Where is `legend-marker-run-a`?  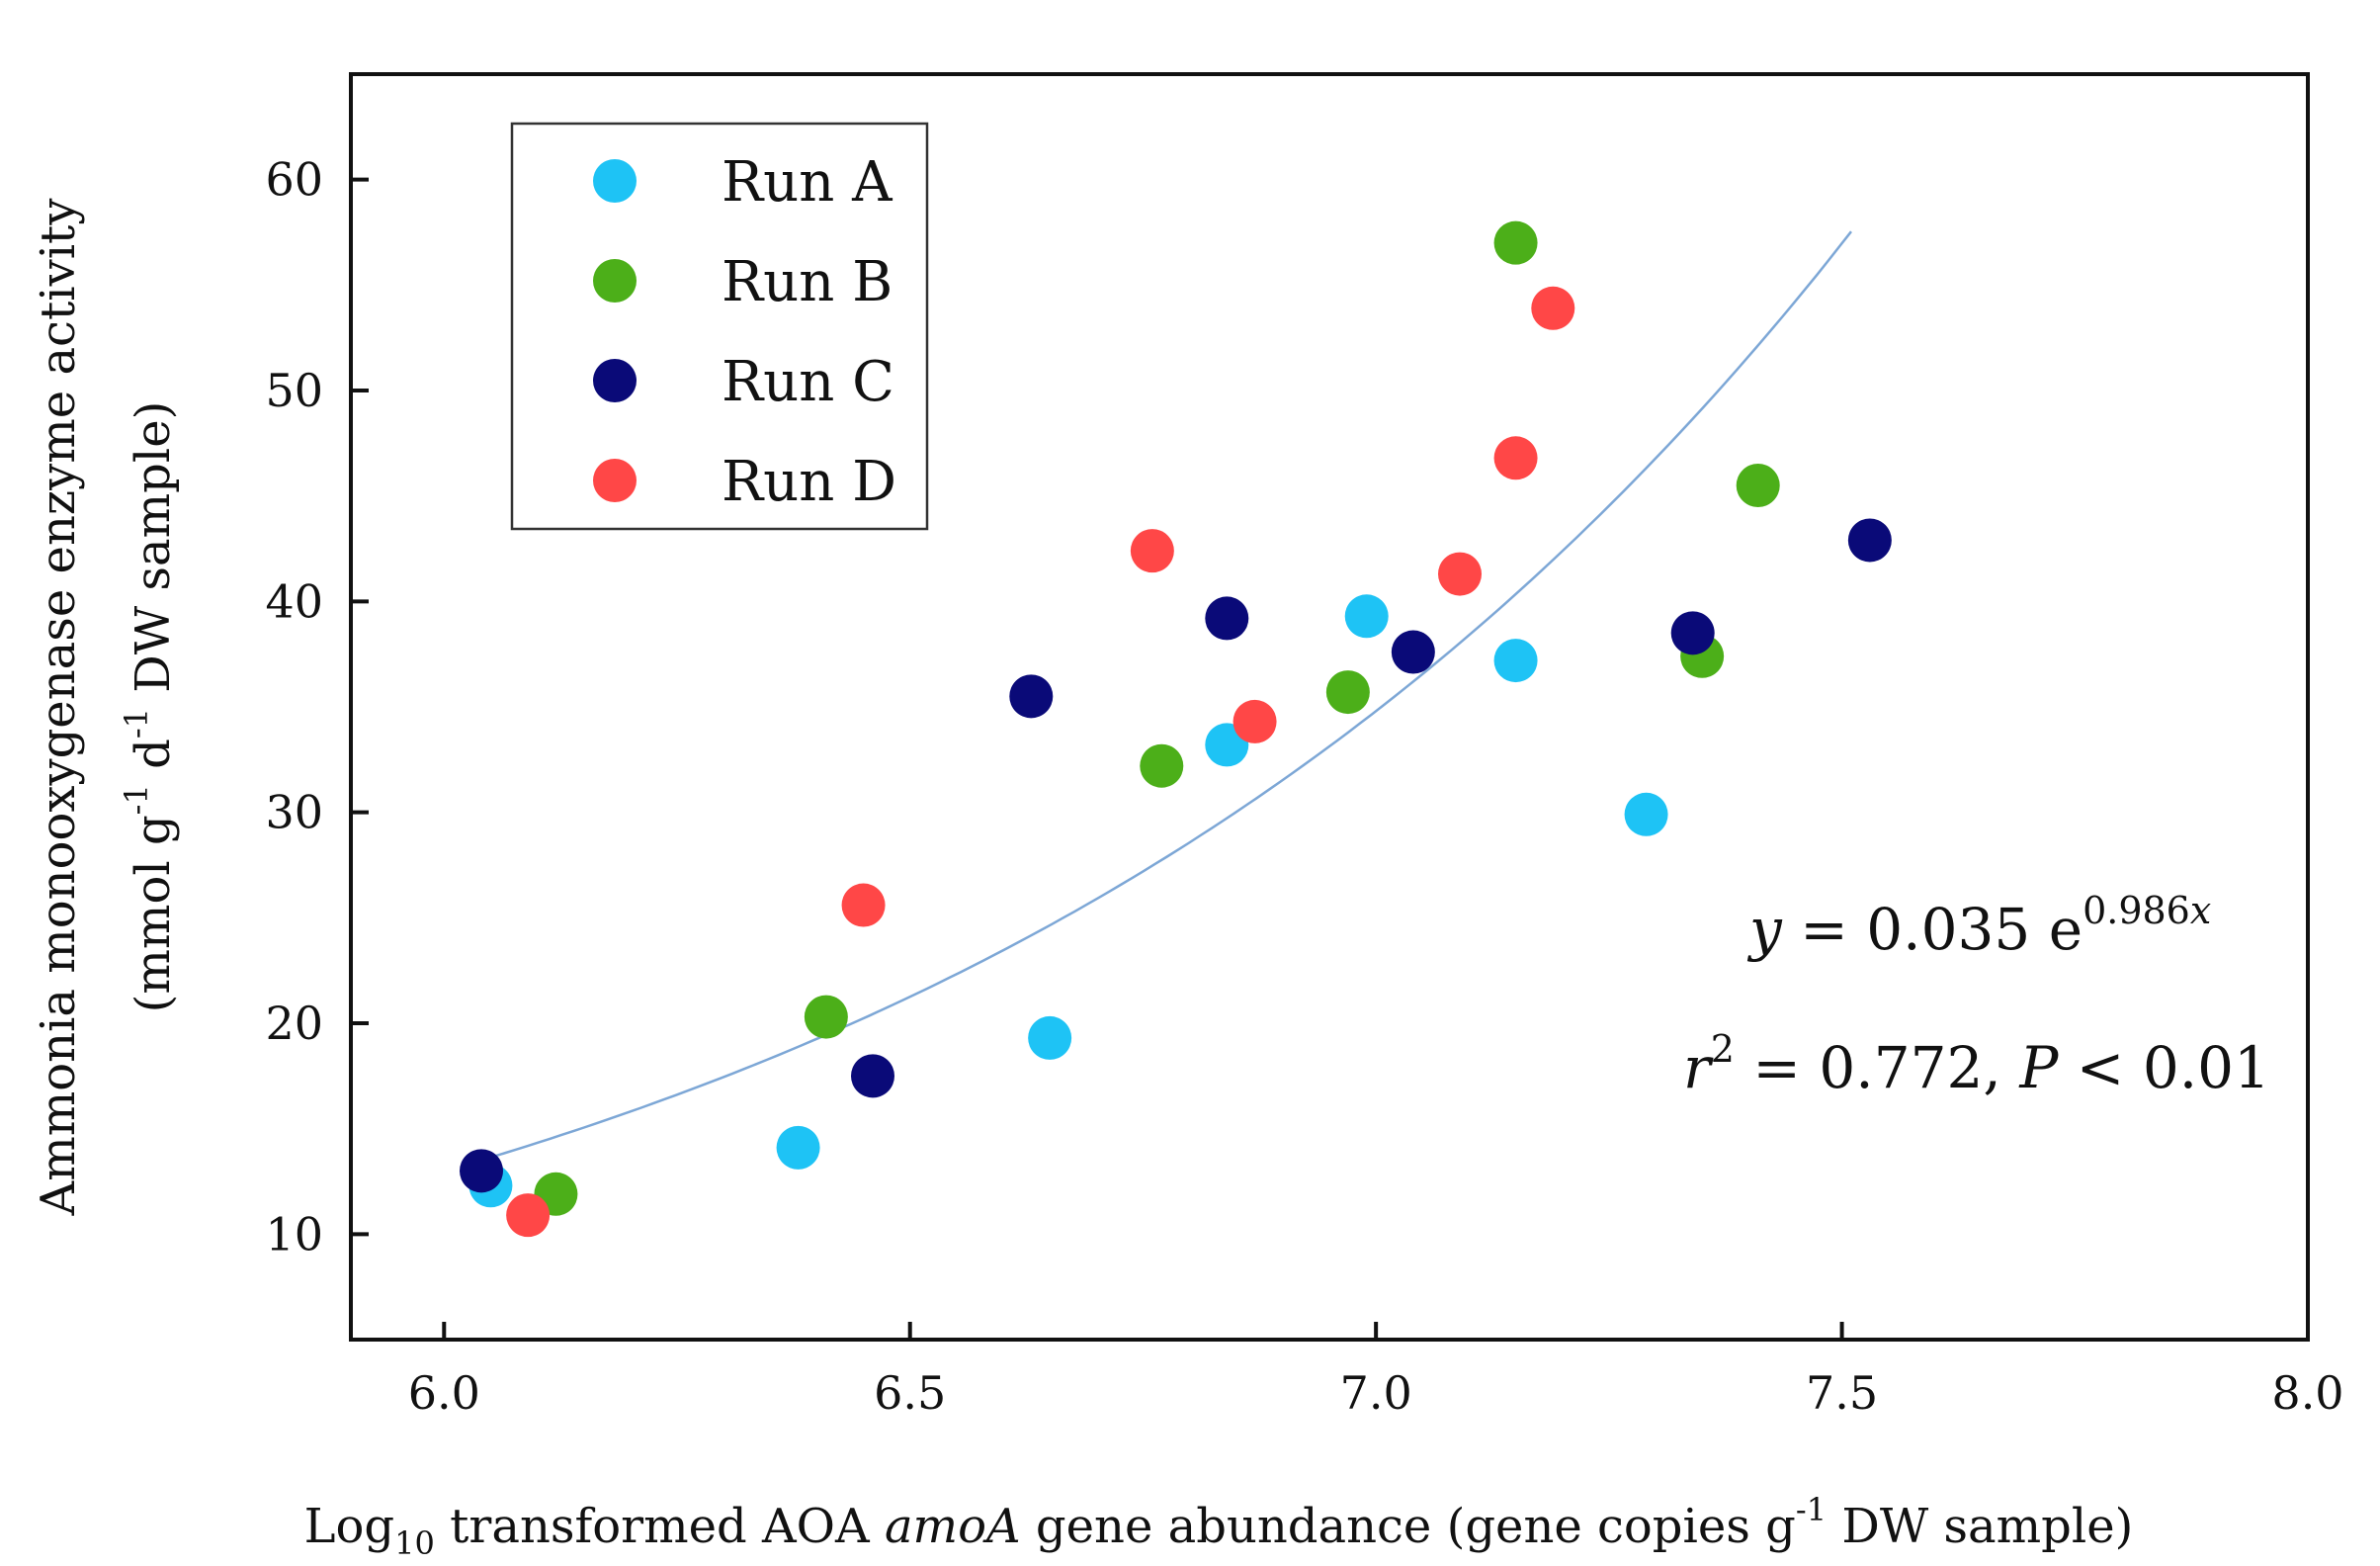 legend-marker-run-a is located at coordinates (615, 181).